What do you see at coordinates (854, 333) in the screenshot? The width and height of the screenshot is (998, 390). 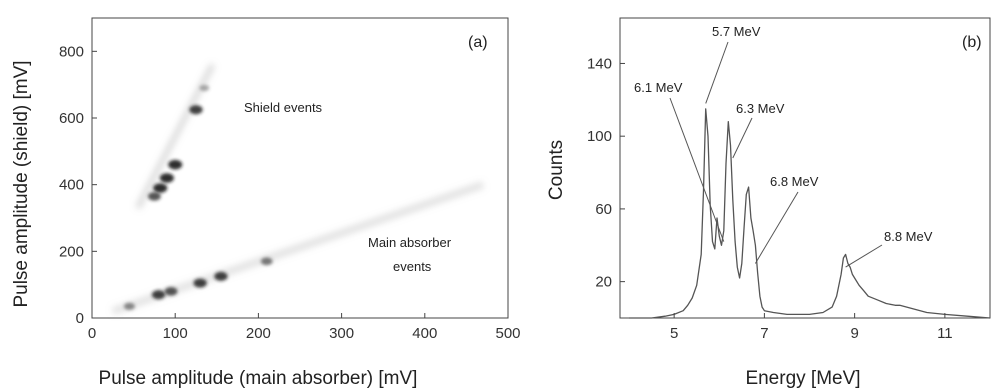 I see `x-tick-label: 9` at bounding box center [854, 333].